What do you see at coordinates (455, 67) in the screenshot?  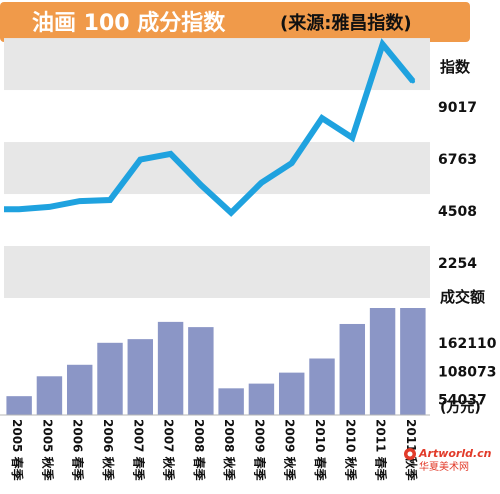 I see `index-axis-label: 指数` at bounding box center [455, 67].